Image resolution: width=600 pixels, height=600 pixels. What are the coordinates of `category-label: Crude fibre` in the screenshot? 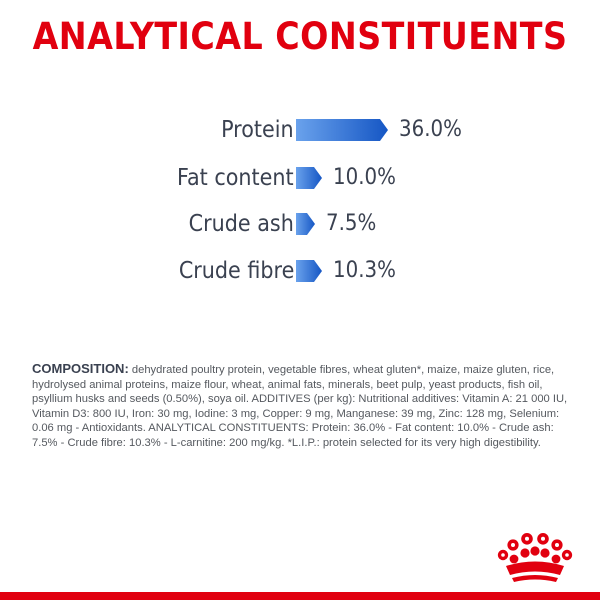 It's located at (236, 271).